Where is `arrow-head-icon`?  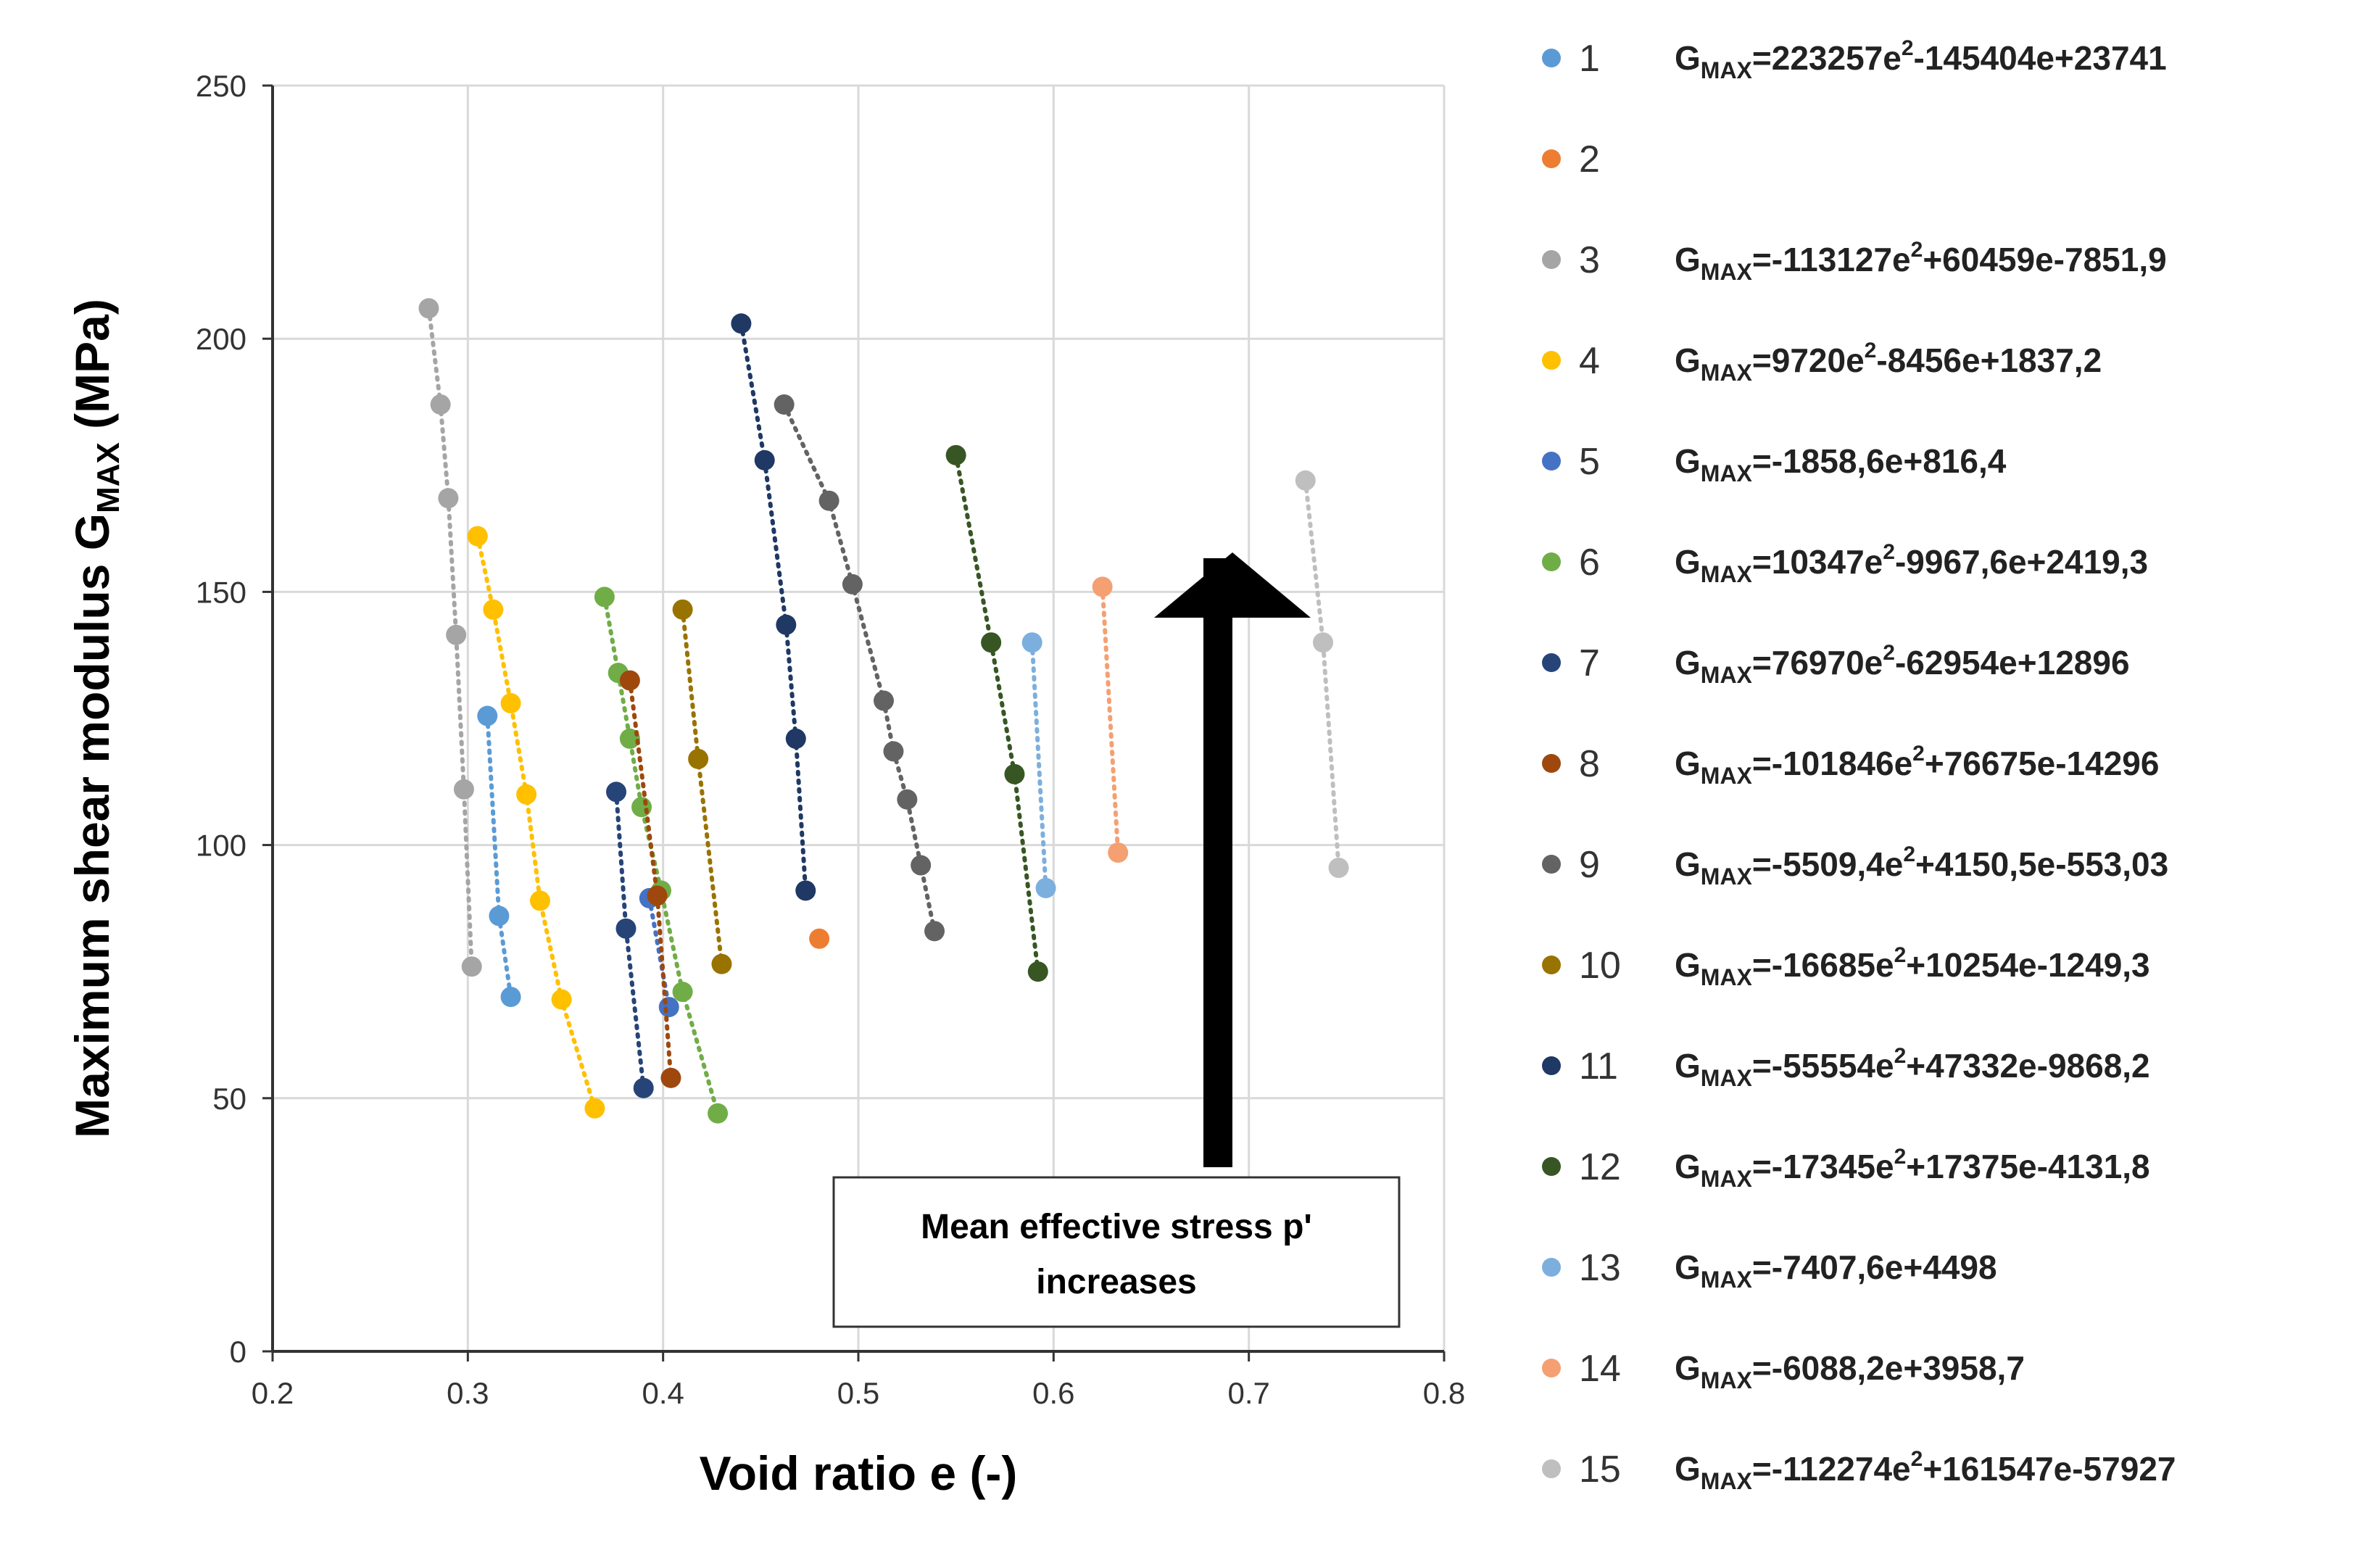 arrow-head-icon is located at coordinates (1232, 585).